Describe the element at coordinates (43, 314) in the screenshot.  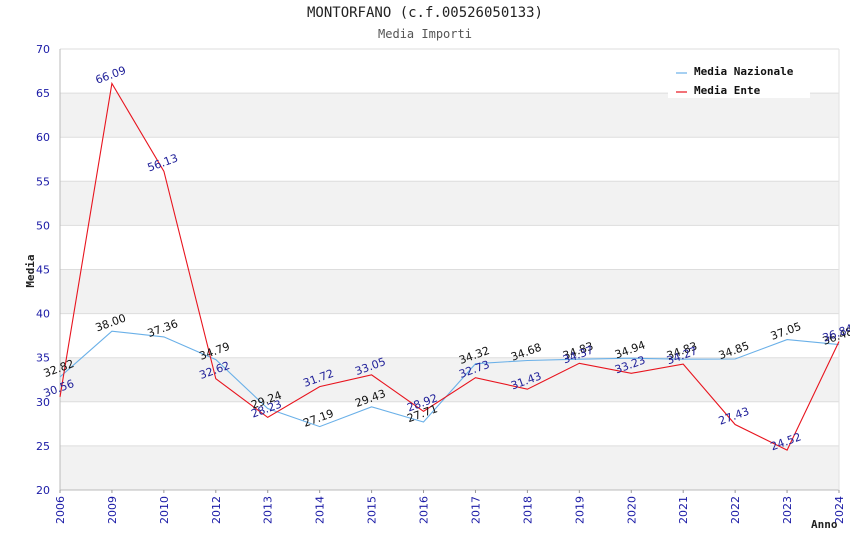
I see `y-tick-label: 40` at that location.